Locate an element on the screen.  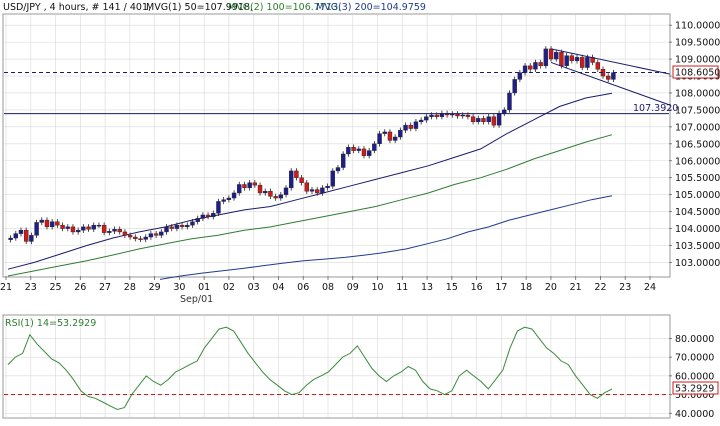
time-tick-label: 29 is located at coordinates (155, 287).